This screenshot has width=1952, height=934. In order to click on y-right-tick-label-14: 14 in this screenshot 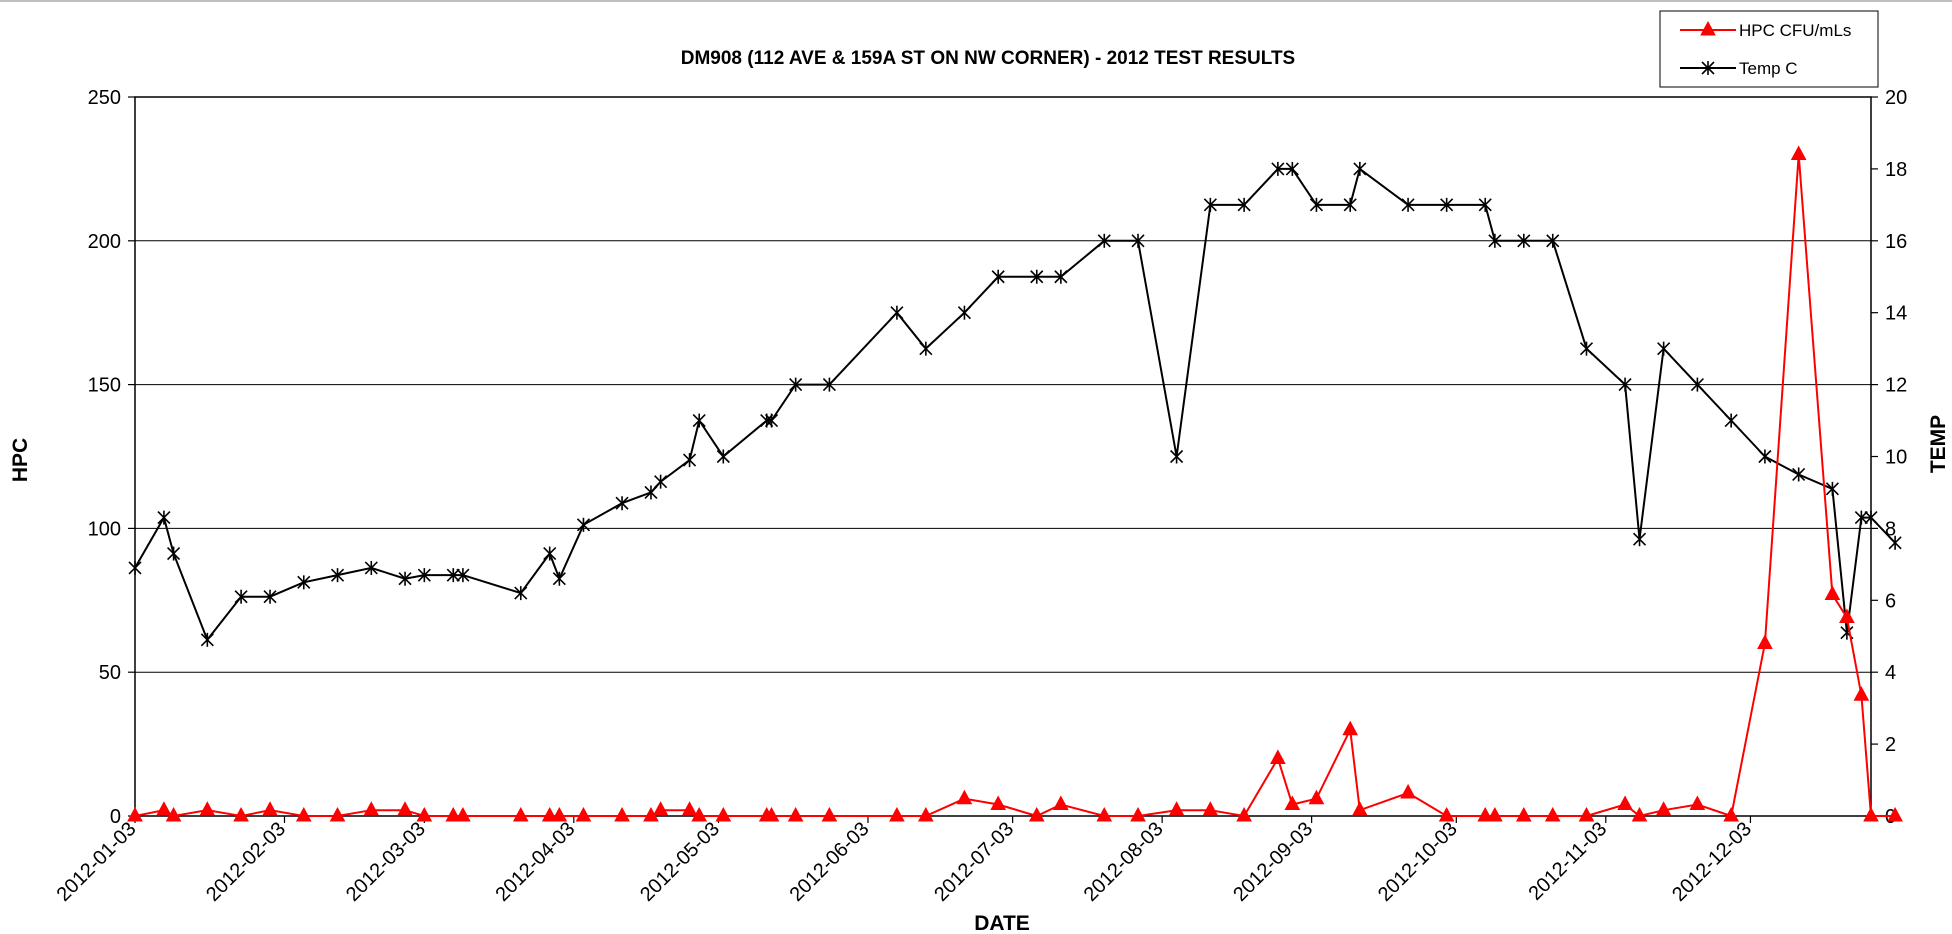, I will do `click(1896, 314)`.